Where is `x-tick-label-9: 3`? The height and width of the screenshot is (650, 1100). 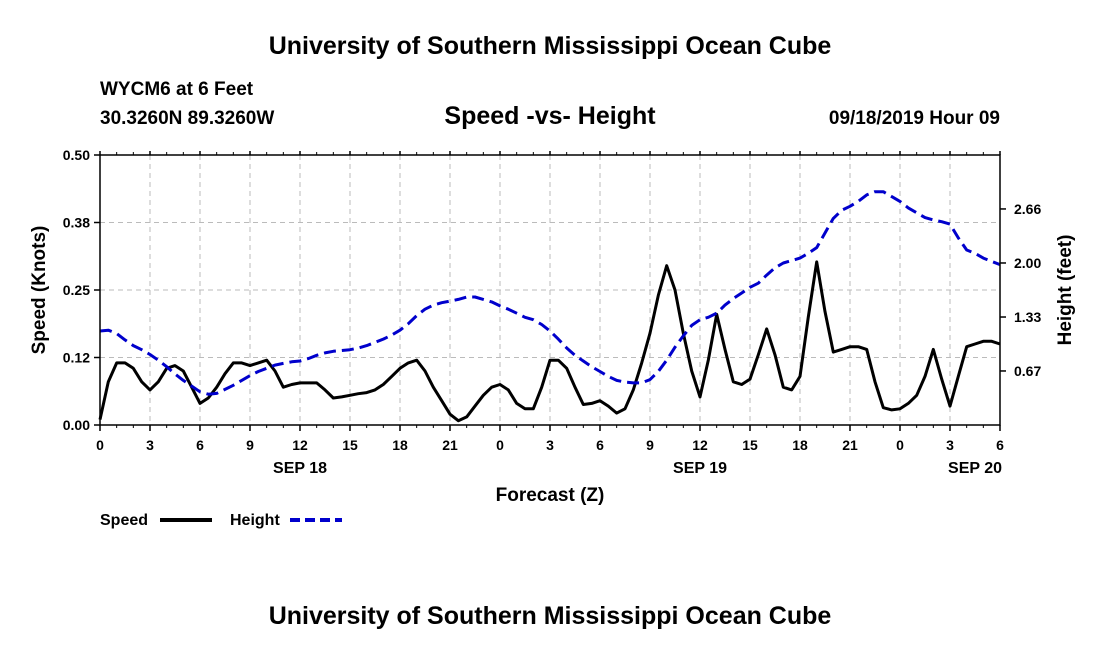
x-tick-label-9: 3 is located at coordinates (550, 445).